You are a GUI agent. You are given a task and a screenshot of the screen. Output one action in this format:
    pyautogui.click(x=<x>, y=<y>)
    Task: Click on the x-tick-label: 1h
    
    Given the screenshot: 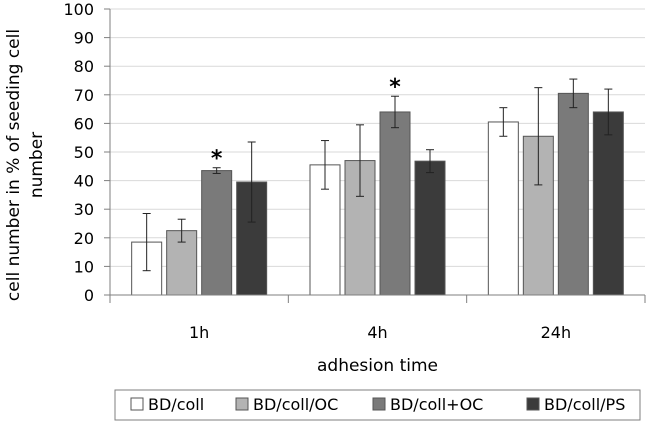 What is the action you would take?
    pyautogui.click(x=199, y=332)
    